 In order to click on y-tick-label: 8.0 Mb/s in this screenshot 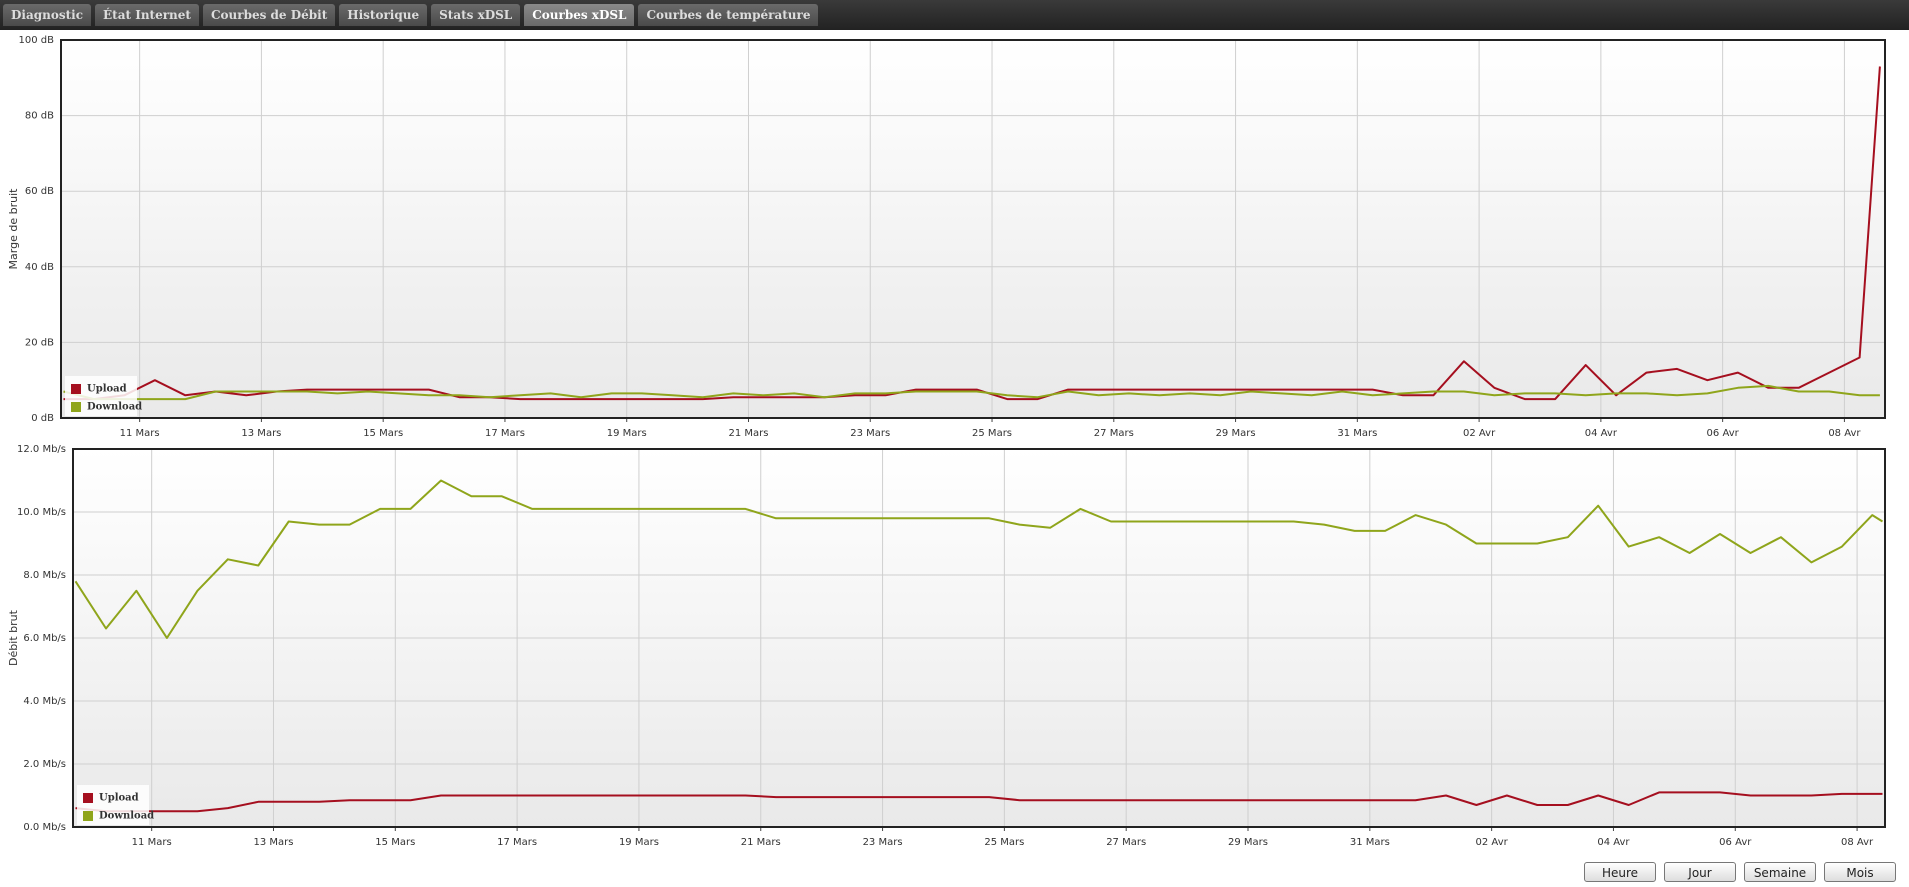, I will do `click(44, 575)`.